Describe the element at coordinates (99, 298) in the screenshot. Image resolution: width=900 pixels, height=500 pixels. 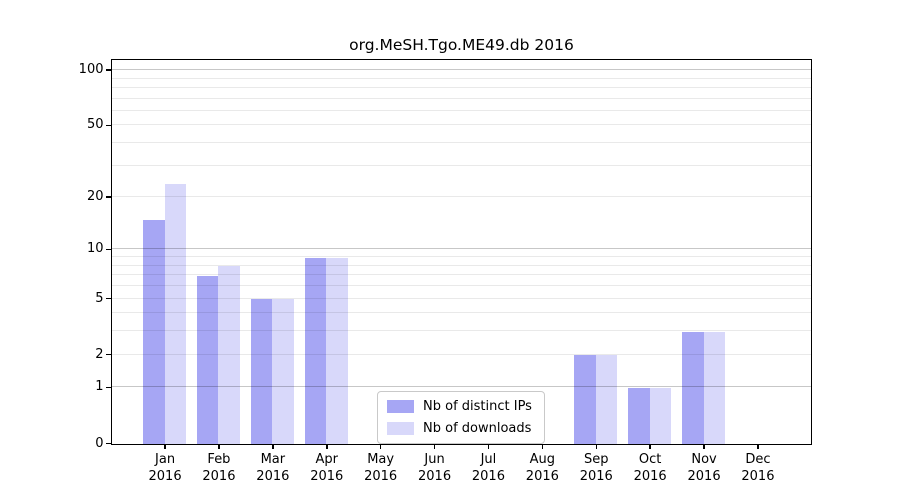
I see `y-tick-label: 5` at that location.